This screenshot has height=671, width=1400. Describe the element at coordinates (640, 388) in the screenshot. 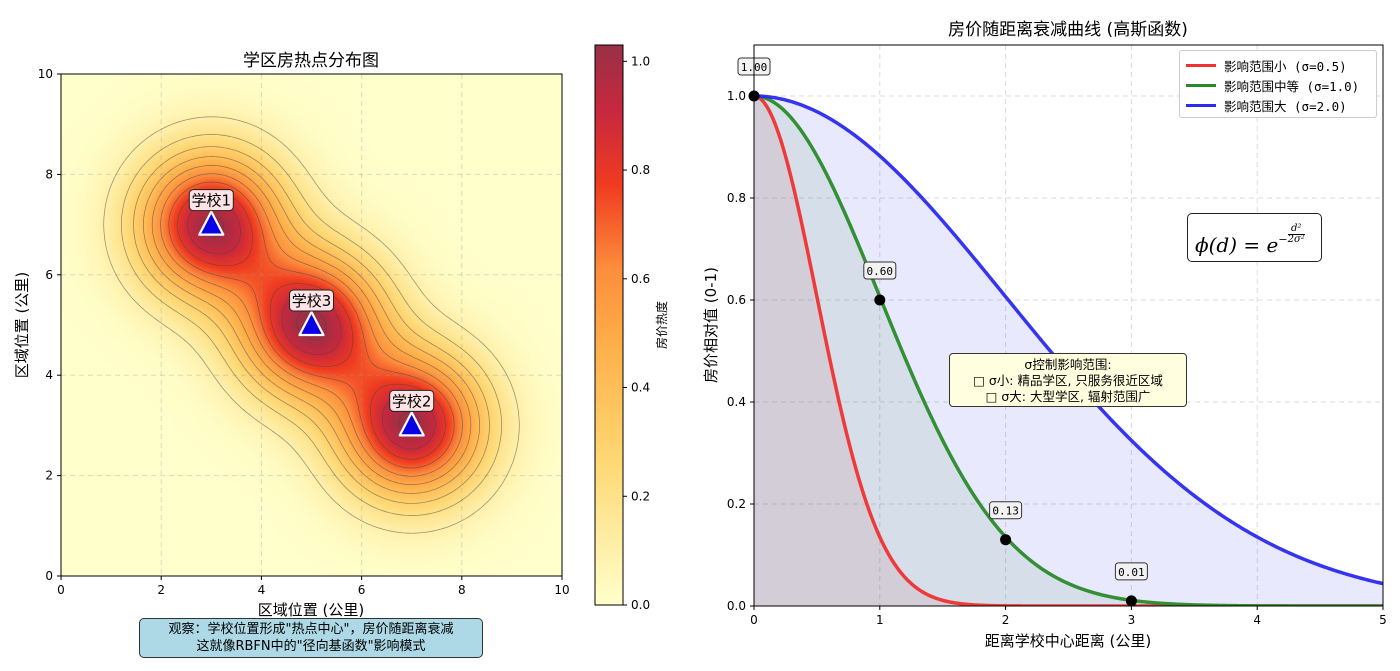

I see `colorbar-tick-label: 0.4` at that location.